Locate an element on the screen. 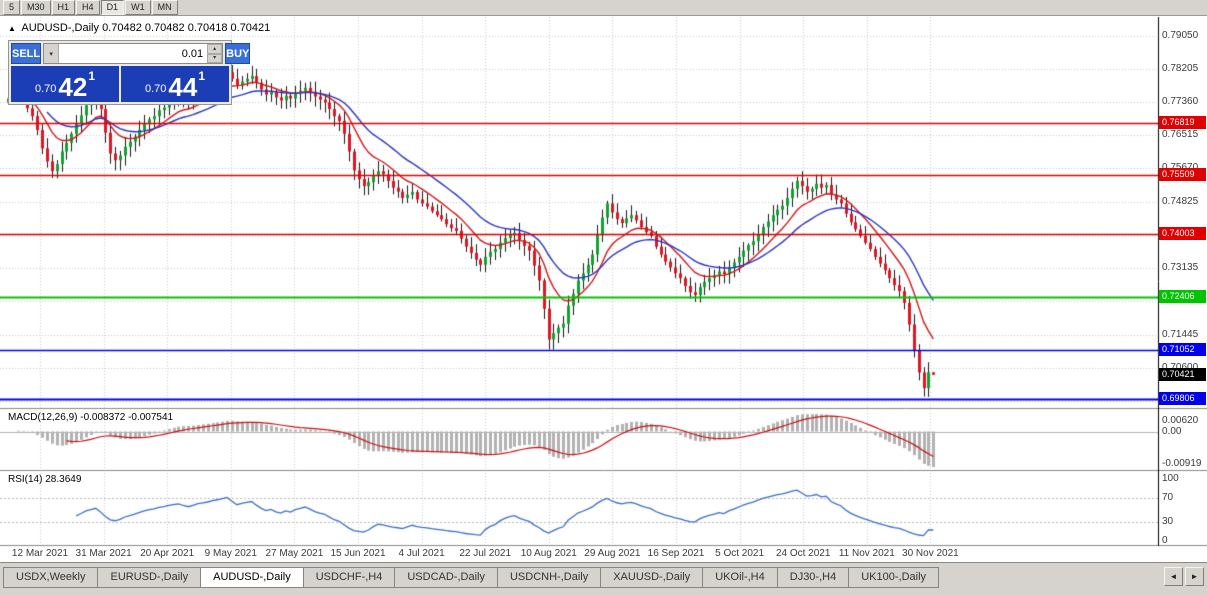 Image resolution: width=1207 pixels, height=595 pixels. lot-spin-up-icon: ▴ is located at coordinates (215, 49).